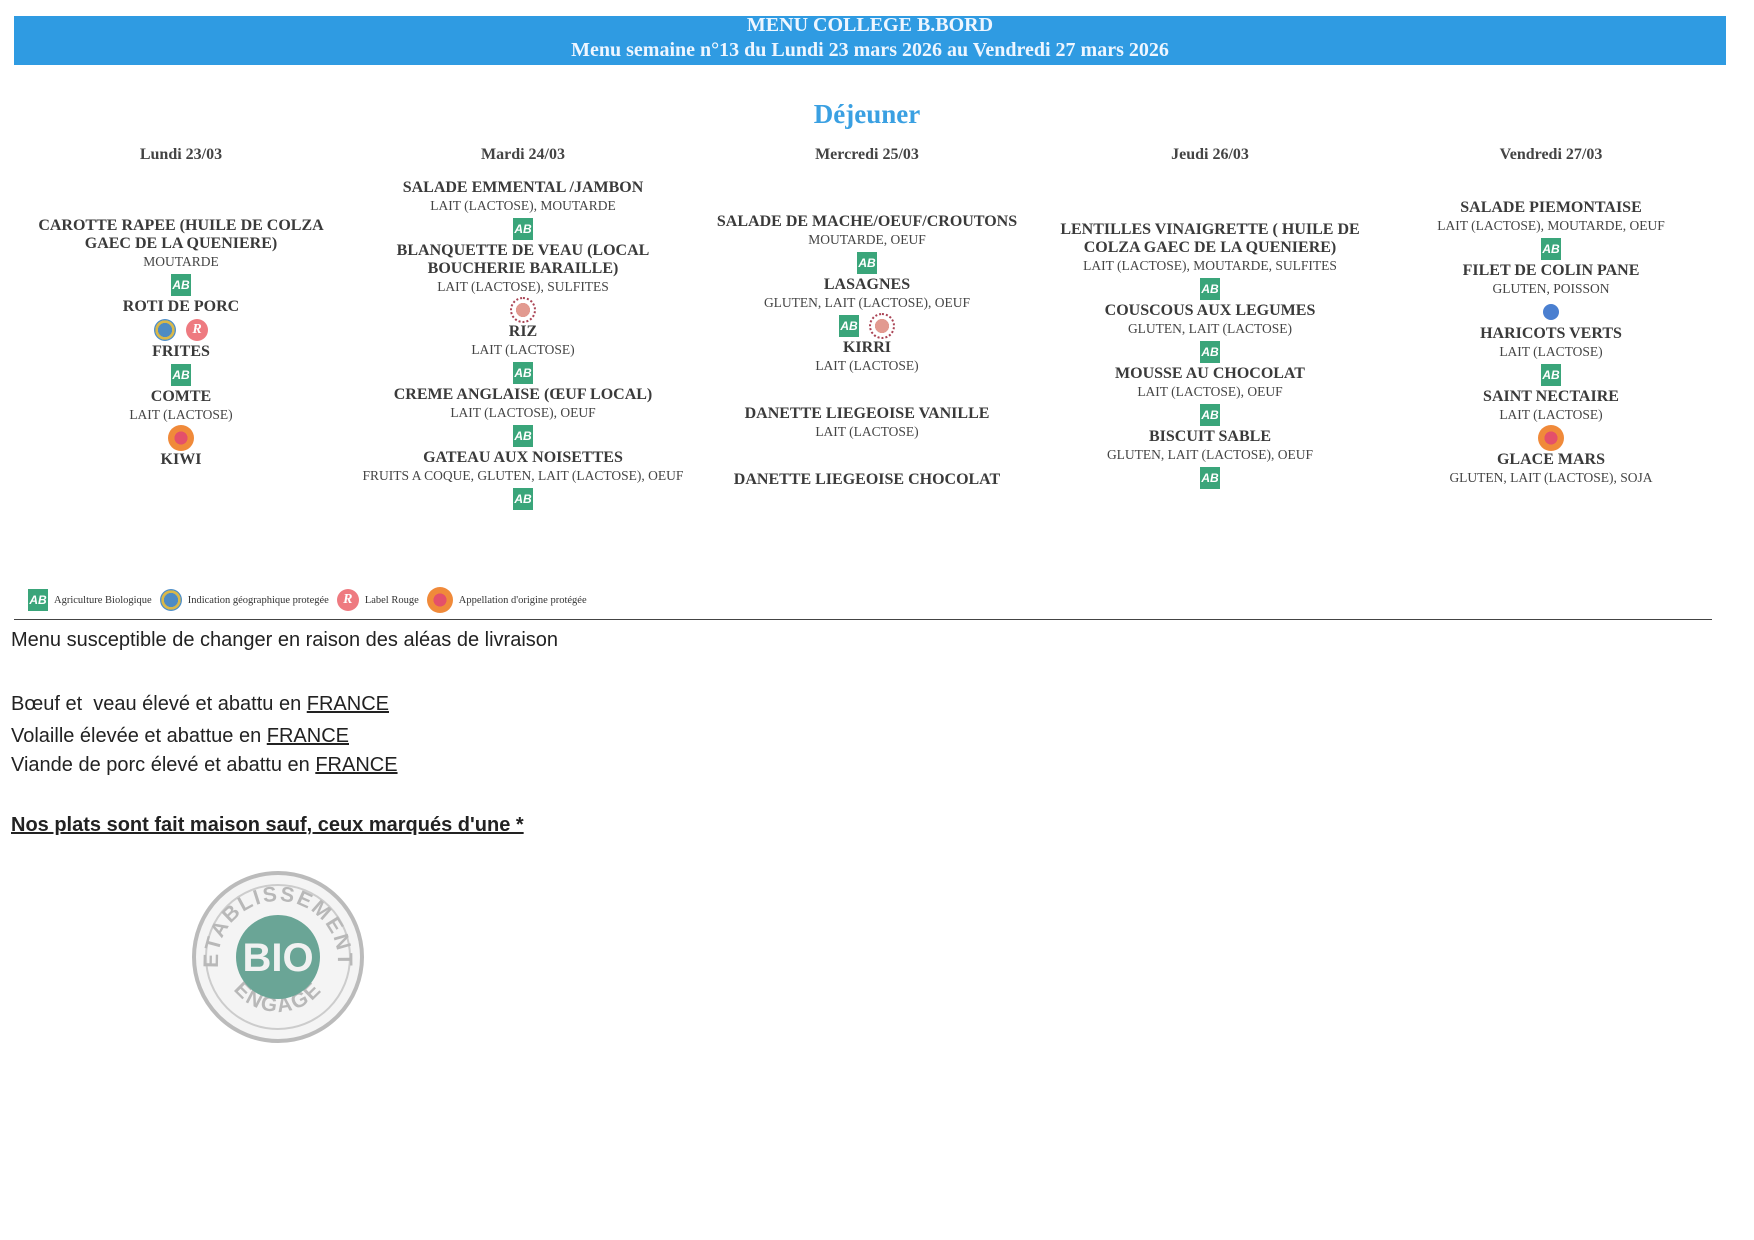 This screenshot has height=1240, width=1754. I want to click on dish-name: FILET DE COLIN PANE, so click(1551, 270).